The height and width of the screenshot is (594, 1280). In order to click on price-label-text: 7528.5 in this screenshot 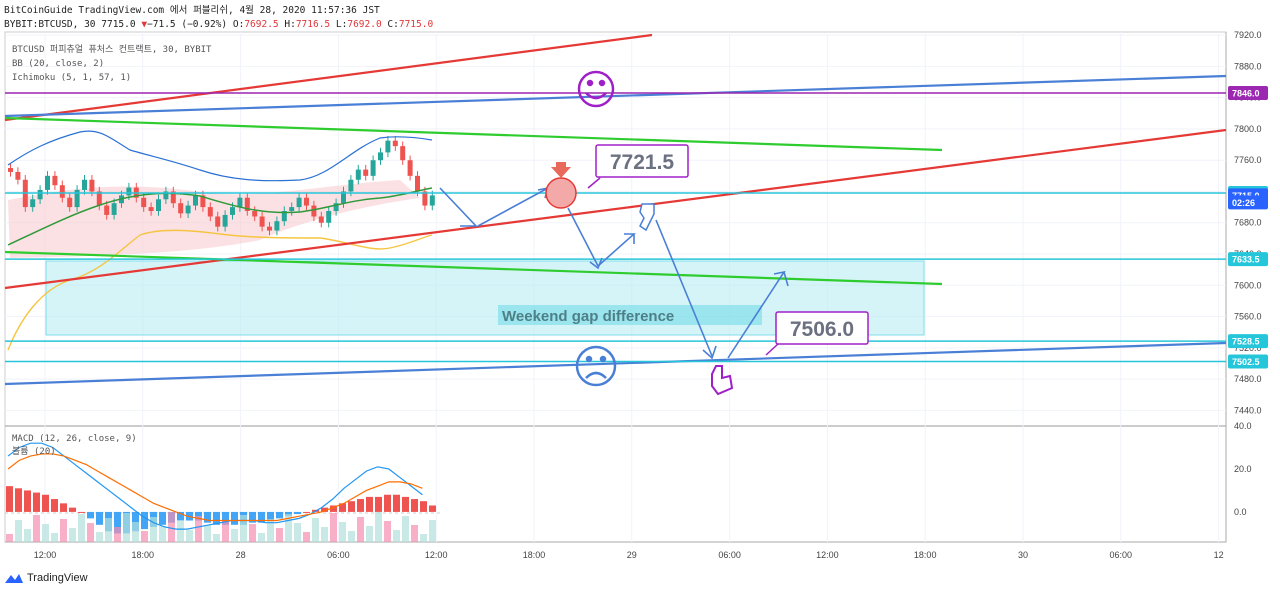, I will do `click(1246, 342)`.